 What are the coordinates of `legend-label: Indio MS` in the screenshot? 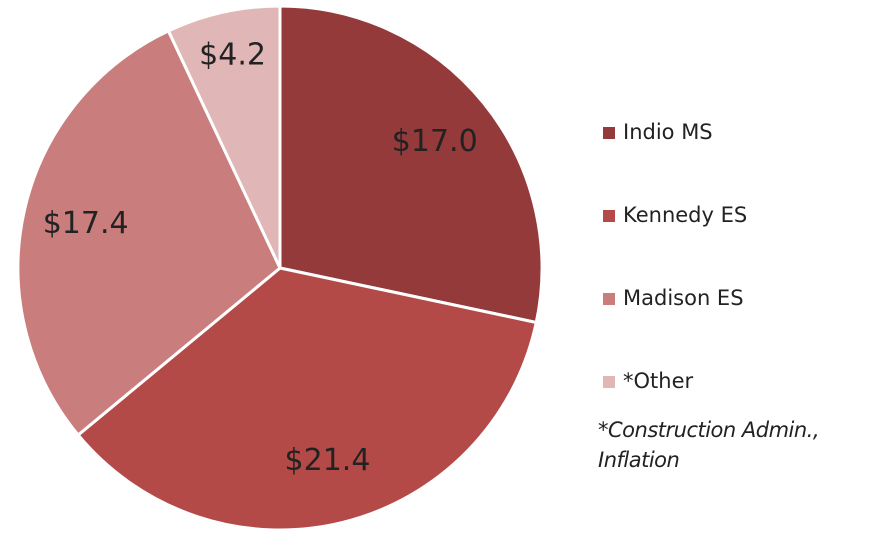 It's located at (668, 132).